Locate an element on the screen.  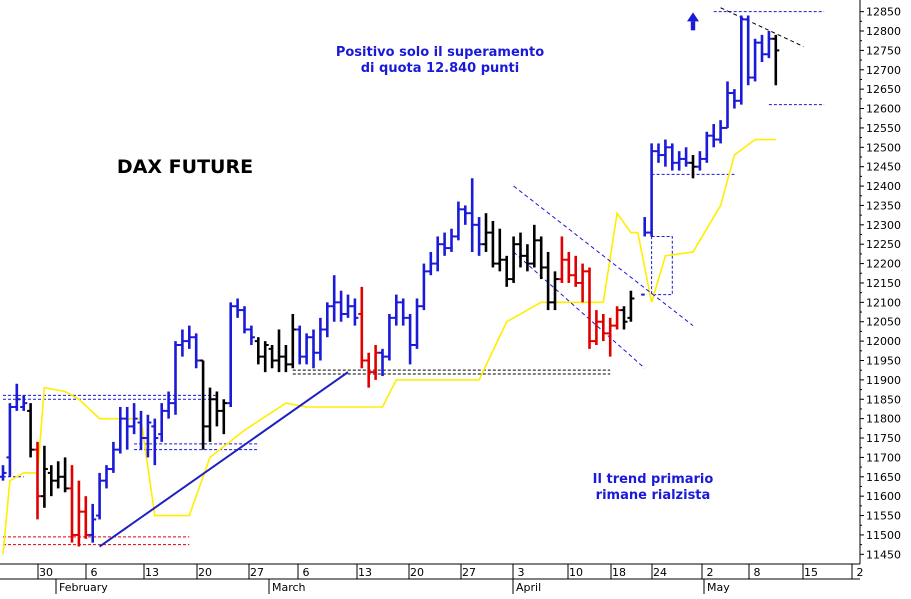
arrow-up-icon is located at coordinates (693, 17).